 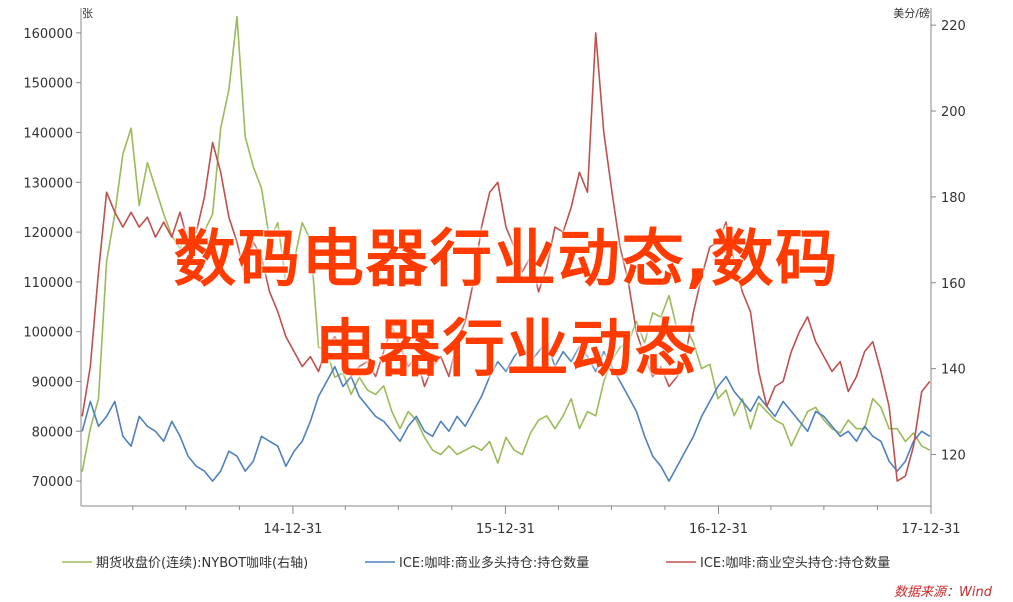 What do you see at coordinates (52, 432) in the screenshot?
I see `left-tick-label: 80000` at bounding box center [52, 432].